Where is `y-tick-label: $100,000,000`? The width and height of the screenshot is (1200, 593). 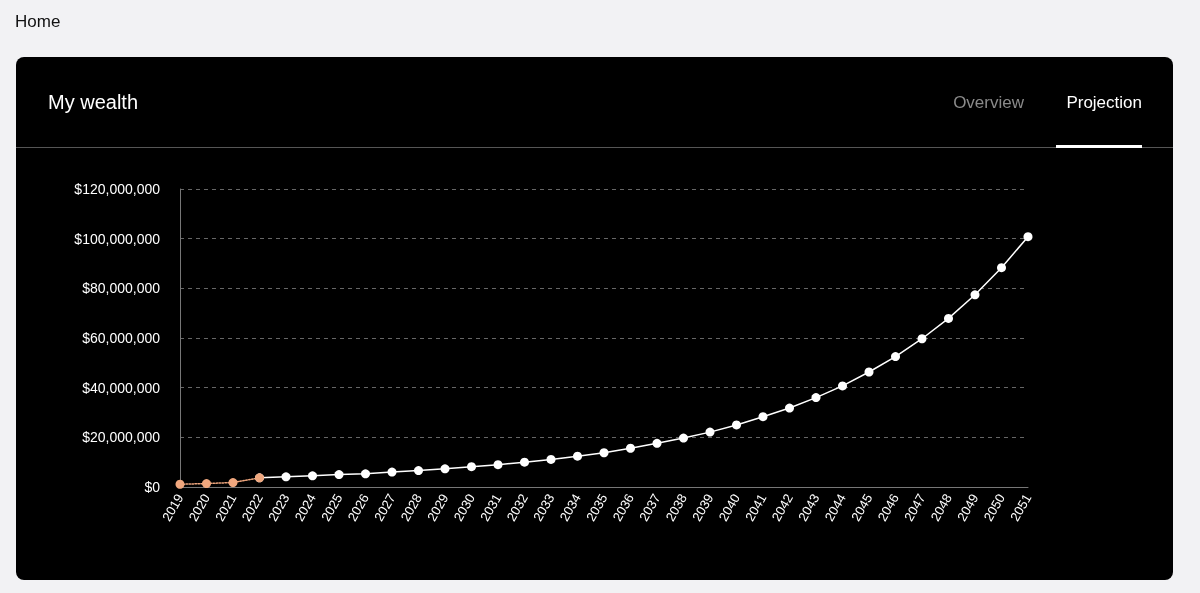
y-tick-label: $100,000,000 is located at coordinates (117, 238).